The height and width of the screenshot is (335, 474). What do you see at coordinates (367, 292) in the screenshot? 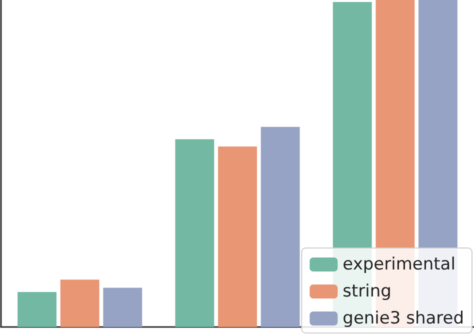
I see `legend-label: string` at bounding box center [367, 292].